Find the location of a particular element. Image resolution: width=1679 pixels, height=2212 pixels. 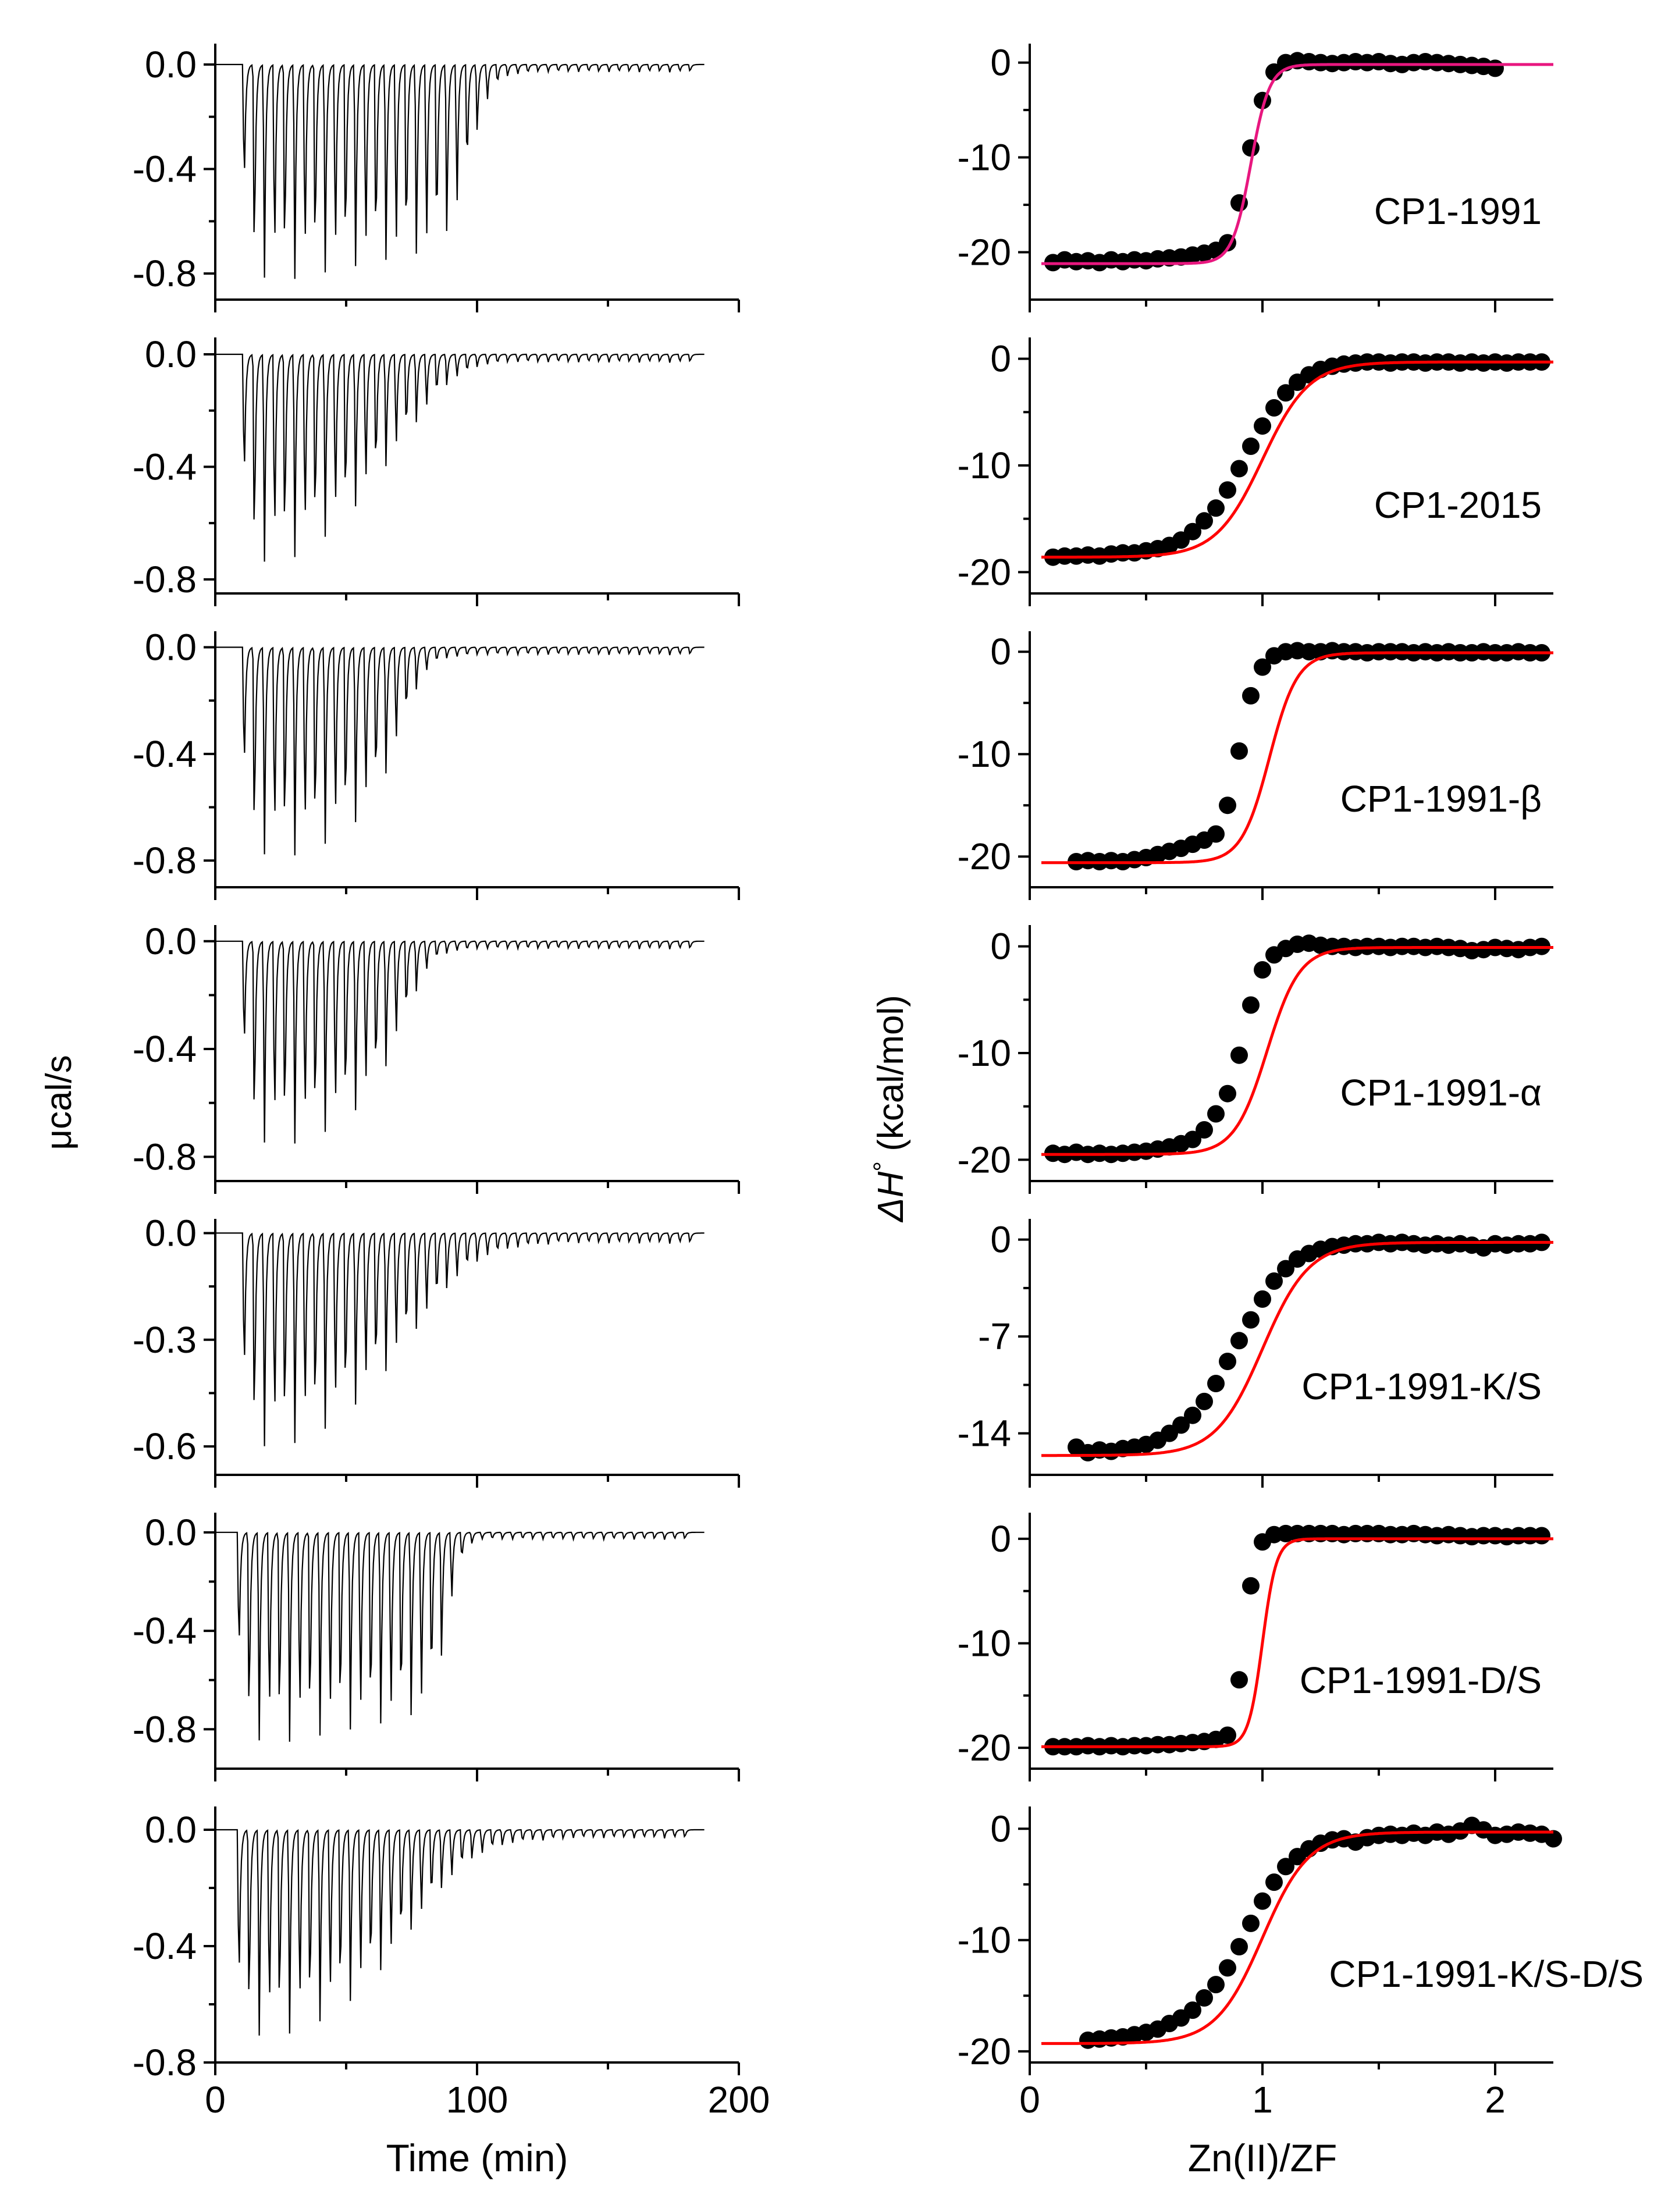

thermogram-panel-1: 0.0 -0.4 -0.8 is located at coordinates (436, 178).